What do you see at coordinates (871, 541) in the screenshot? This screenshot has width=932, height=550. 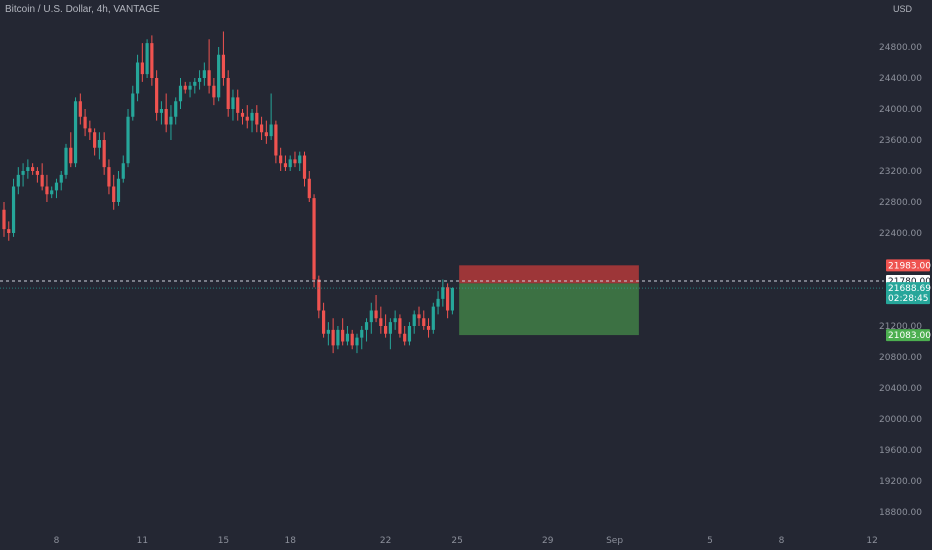 I see `time-tick-label: 12` at bounding box center [871, 541].